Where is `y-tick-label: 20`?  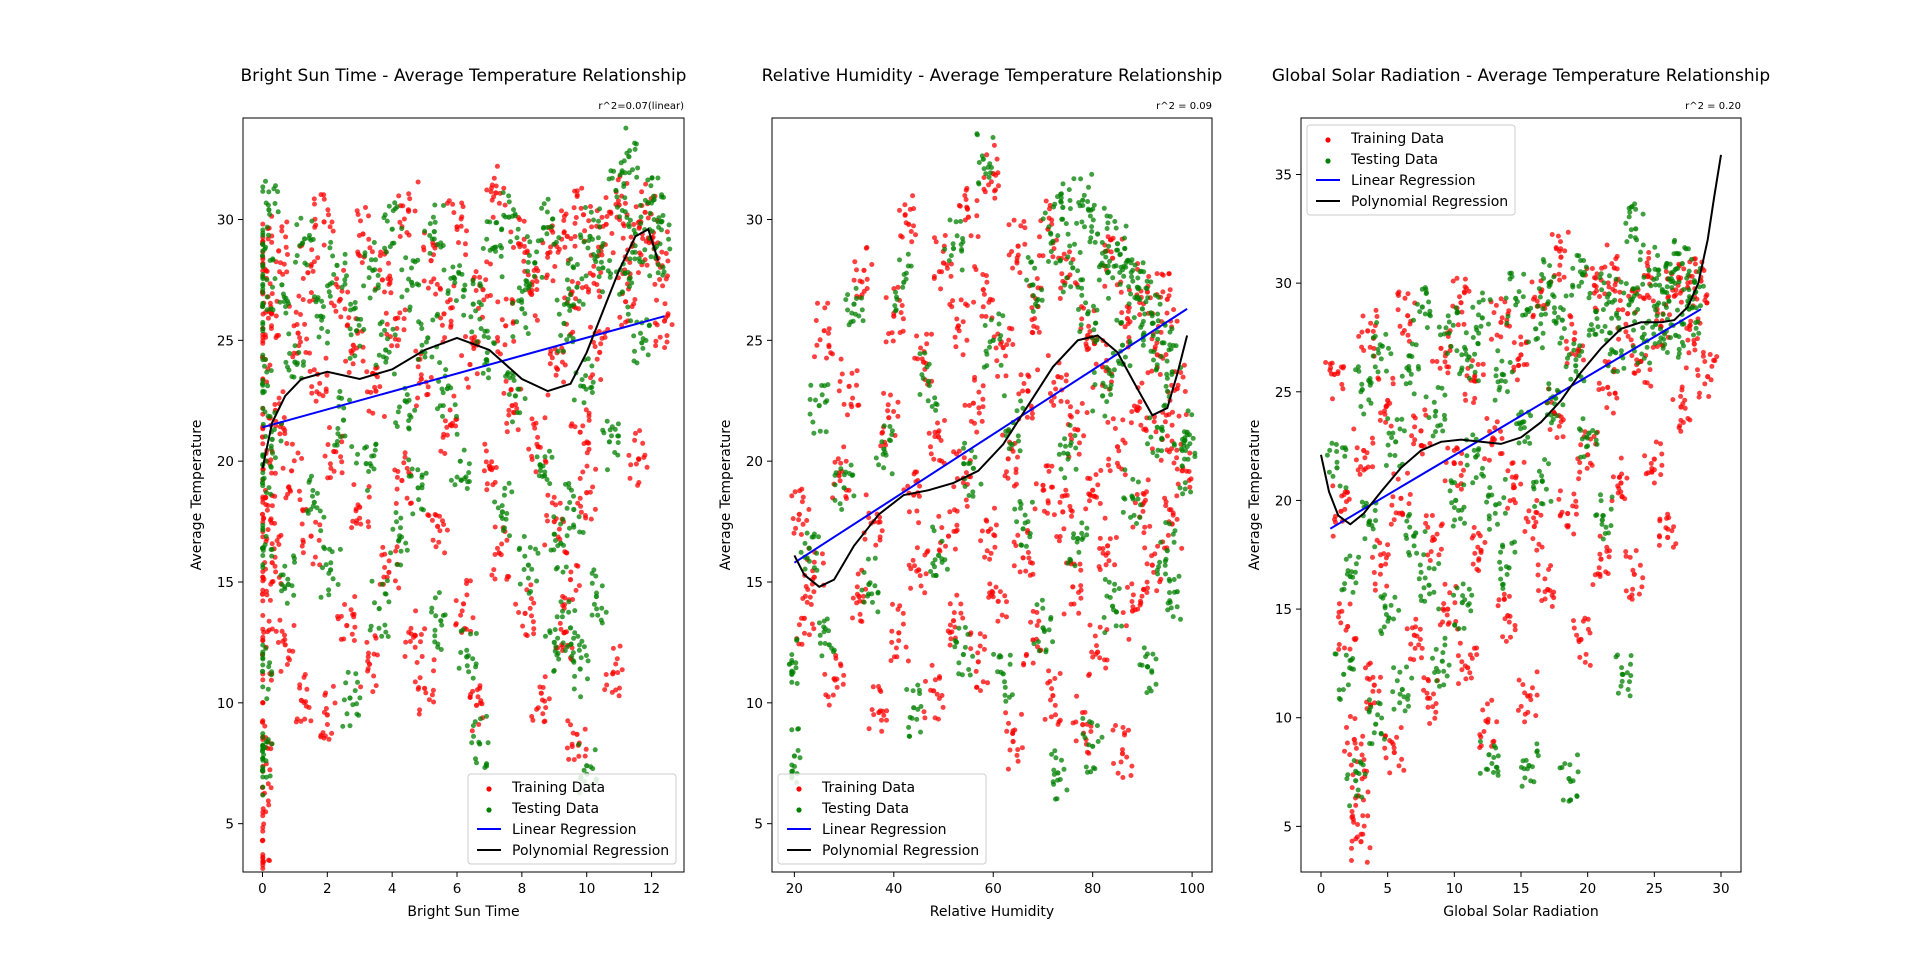
y-tick-label: 20 is located at coordinates (1283, 501).